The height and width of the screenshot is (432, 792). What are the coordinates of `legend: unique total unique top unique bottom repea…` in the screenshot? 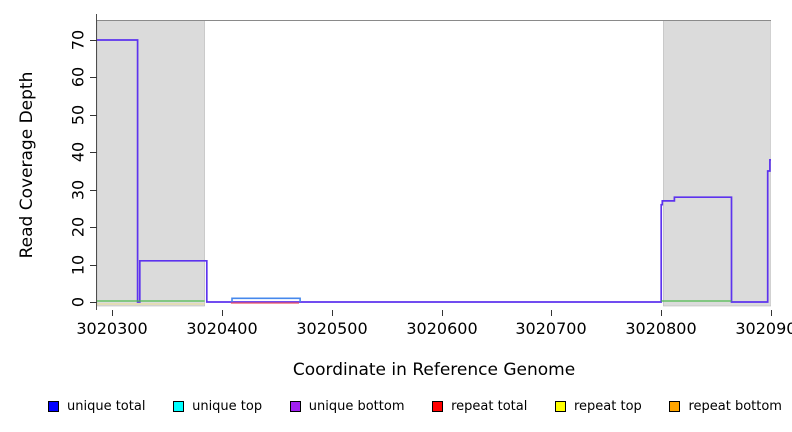 It's located at (415, 406).